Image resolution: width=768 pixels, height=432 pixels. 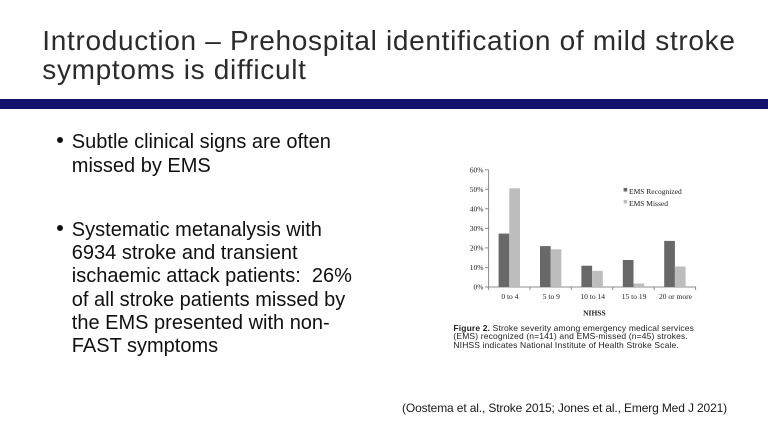 What do you see at coordinates (479, 287) in the screenshot?
I see `svg-text: 0%` at bounding box center [479, 287].